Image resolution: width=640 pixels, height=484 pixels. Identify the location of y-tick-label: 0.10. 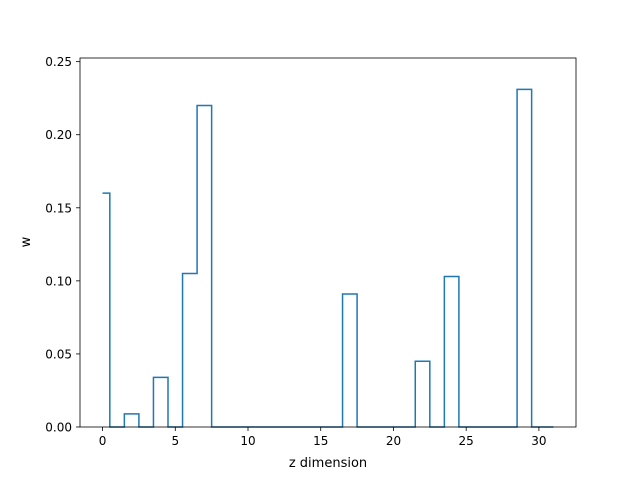
(58, 281).